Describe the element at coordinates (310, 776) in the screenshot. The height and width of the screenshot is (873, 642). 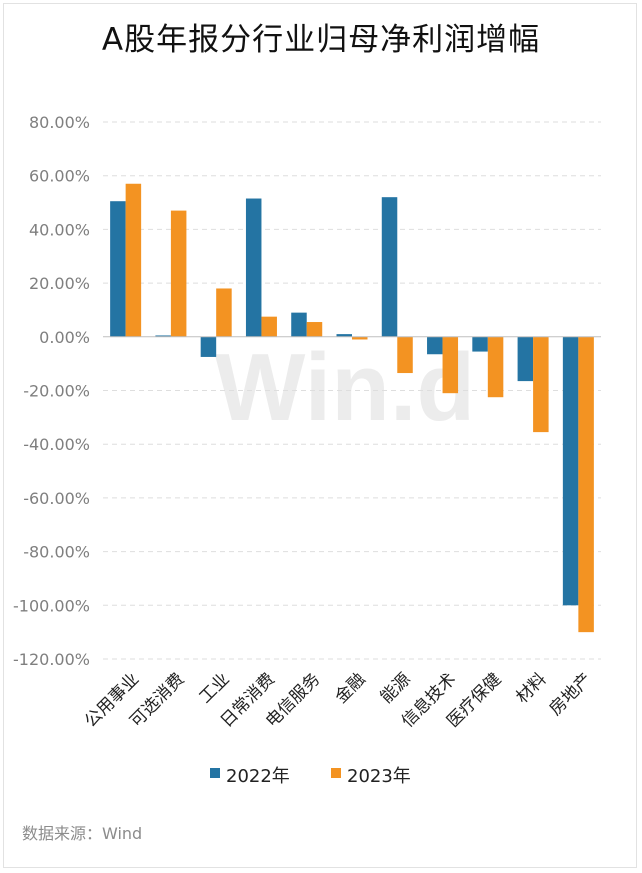
I see `legend: 2022年 2023年` at that location.